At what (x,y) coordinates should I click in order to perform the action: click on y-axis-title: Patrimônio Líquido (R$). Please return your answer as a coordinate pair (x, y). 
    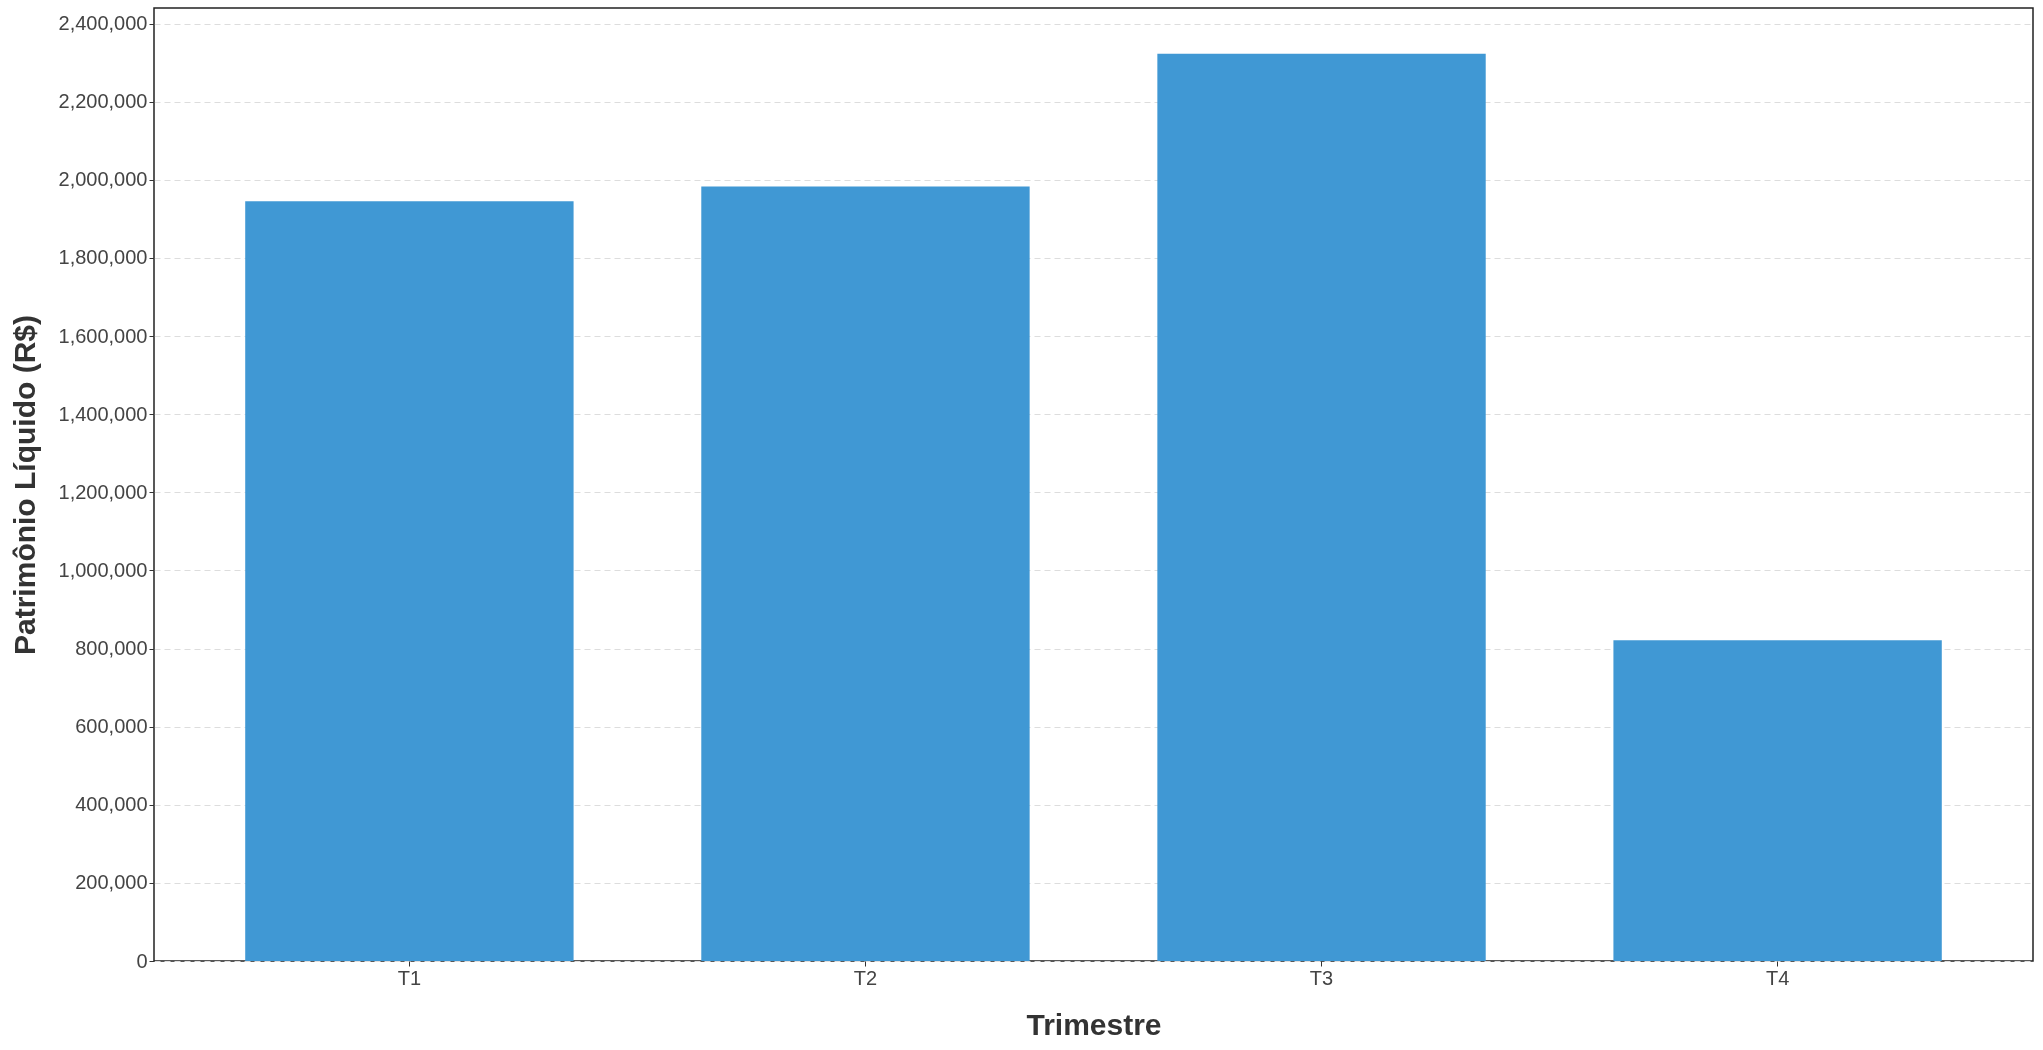
    Looking at the image, I should click on (24, 485).